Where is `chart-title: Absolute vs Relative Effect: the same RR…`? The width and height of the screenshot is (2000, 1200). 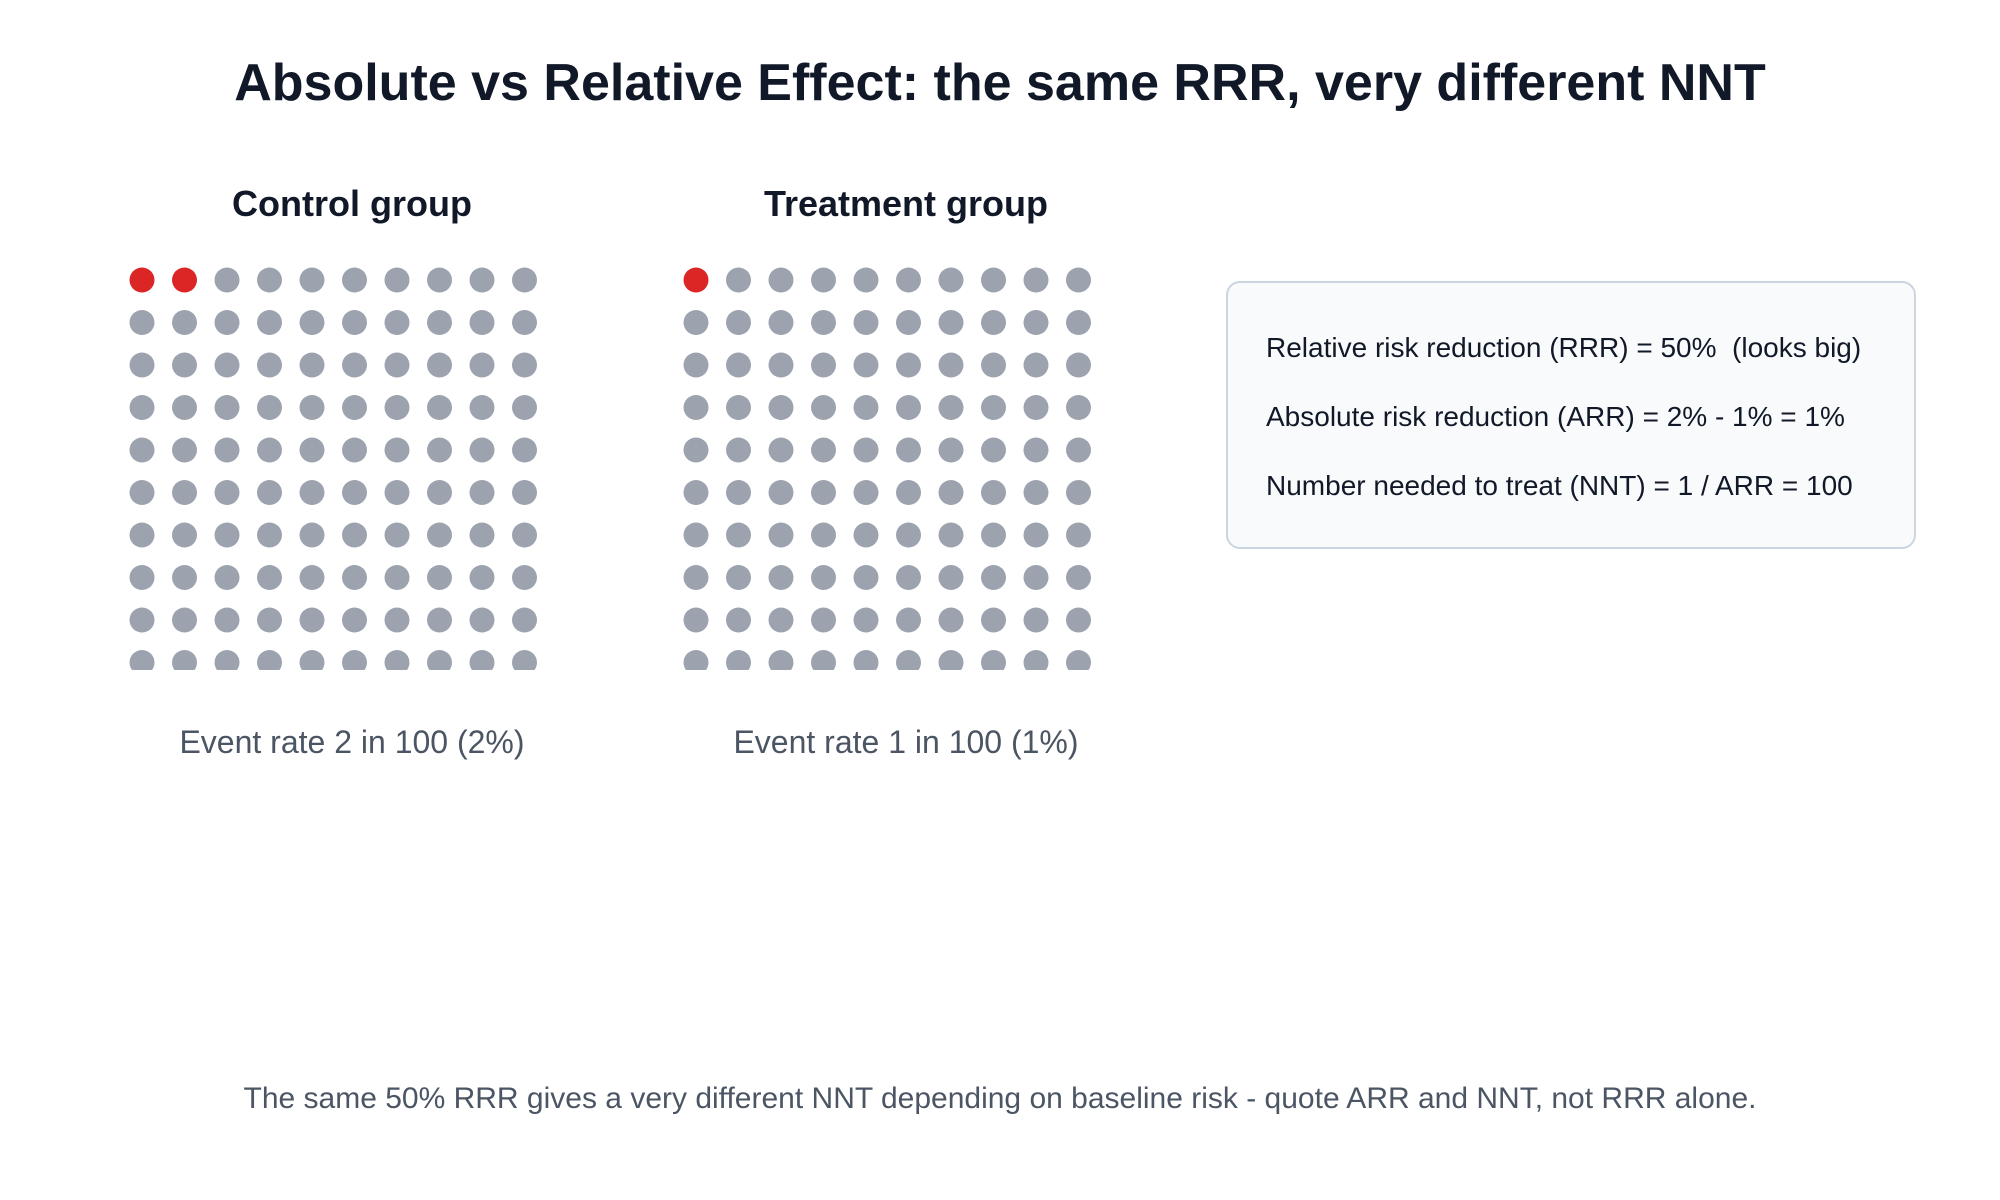
chart-title: Absolute vs Relative Effect: the same RR… is located at coordinates (1000, 83).